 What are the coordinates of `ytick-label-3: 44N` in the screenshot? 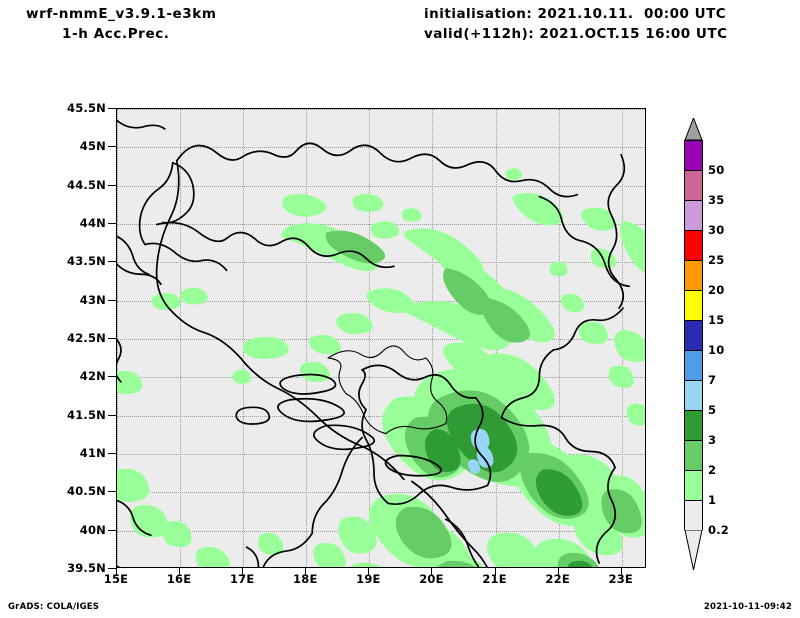 It's located at (92, 223).